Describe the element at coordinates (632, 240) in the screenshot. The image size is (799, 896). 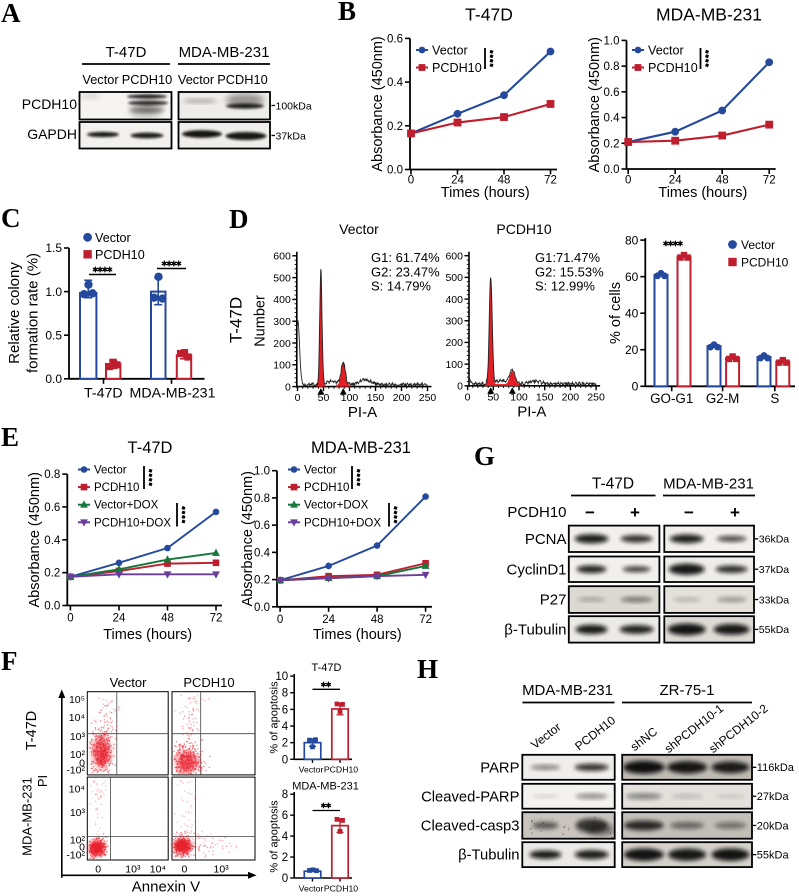
I see `svg-text: 80` at that location.